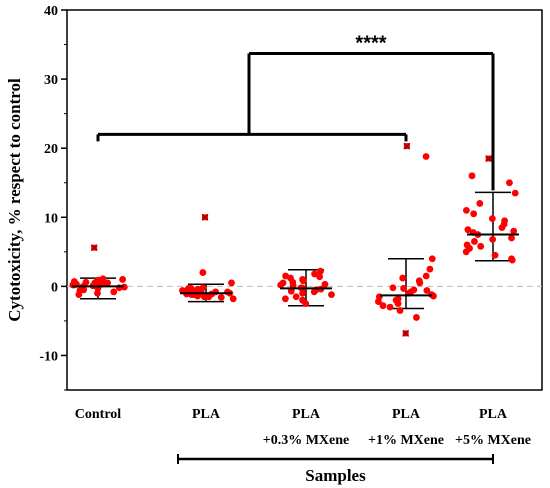  Describe the element at coordinates (51, 80) in the screenshot. I see `y-tick-label: 30` at that location.